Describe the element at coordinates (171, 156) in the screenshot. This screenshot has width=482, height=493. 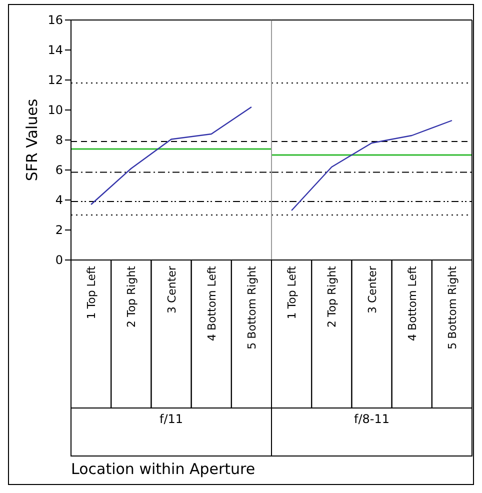
I see `line-series` at that location.